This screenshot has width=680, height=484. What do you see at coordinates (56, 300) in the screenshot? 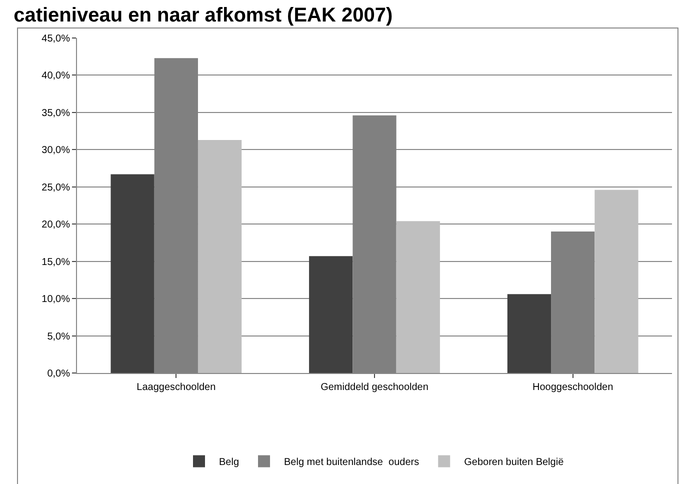
I see `y-tick-label: 10,0%` at bounding box center [56, 300].